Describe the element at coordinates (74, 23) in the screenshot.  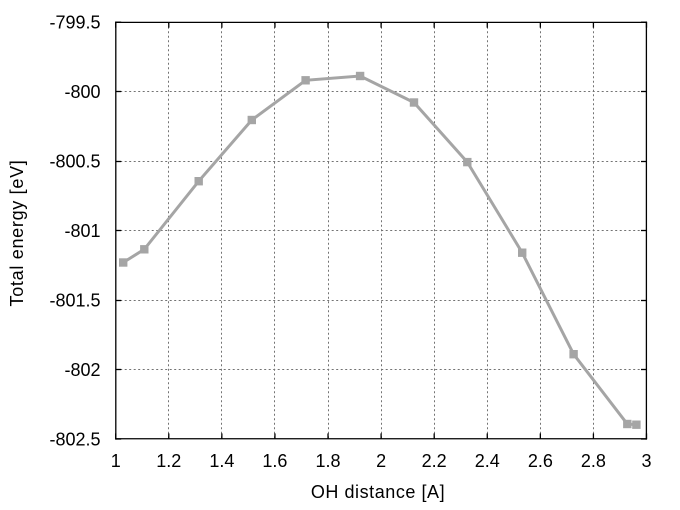
I see `svg-text: -799.5` at that location.